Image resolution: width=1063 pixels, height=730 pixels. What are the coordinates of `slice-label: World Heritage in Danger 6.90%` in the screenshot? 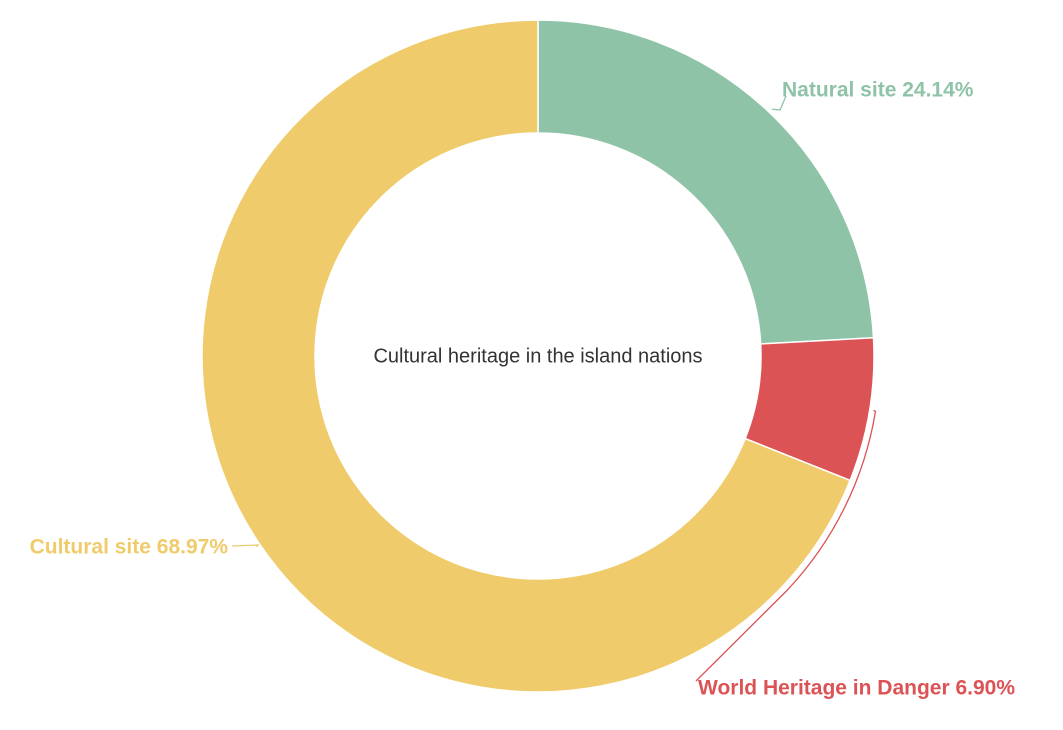 It's located at (856, 688).